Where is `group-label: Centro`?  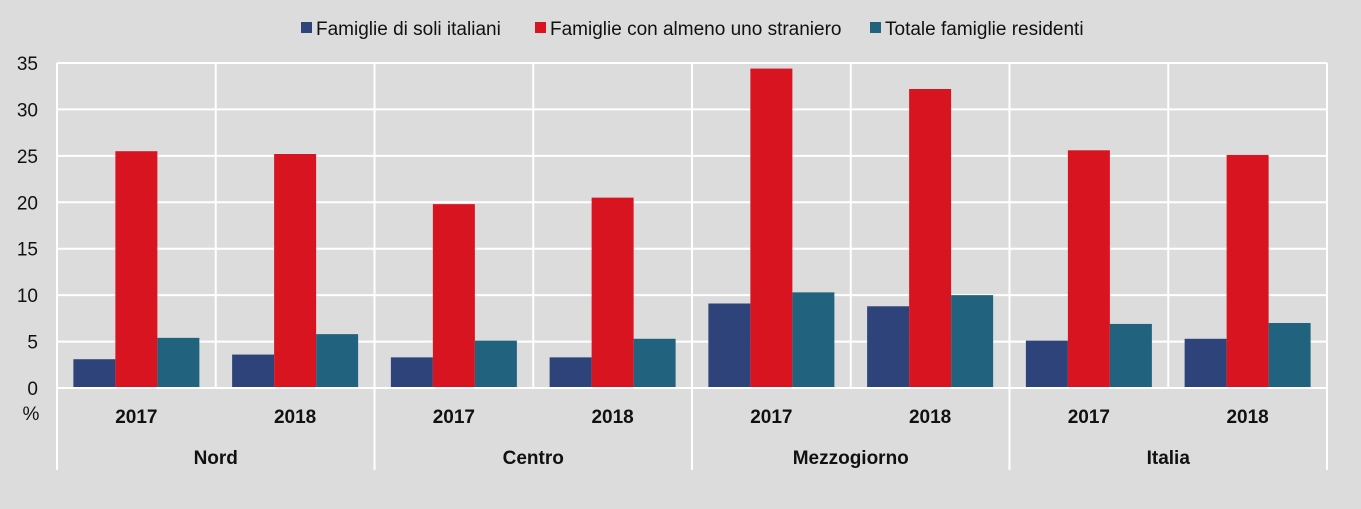
group-label: Centro is located at coordinates (533, 458).